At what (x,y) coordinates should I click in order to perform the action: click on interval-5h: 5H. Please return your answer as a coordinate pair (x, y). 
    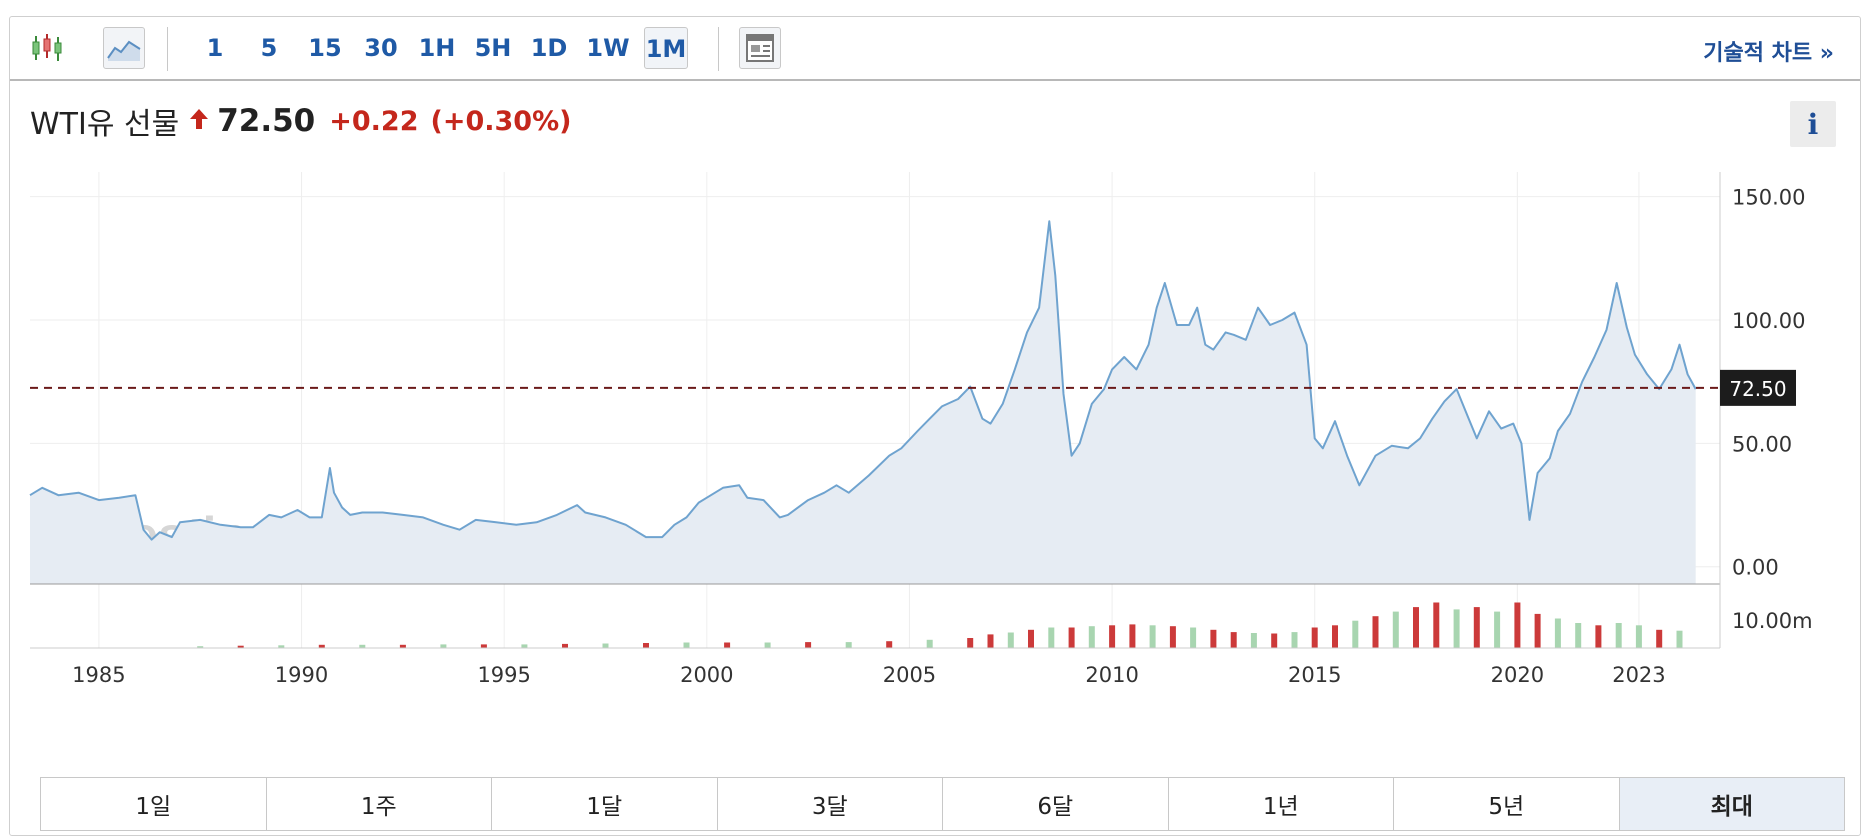
    Looking at the image, I should click on (493, 48).